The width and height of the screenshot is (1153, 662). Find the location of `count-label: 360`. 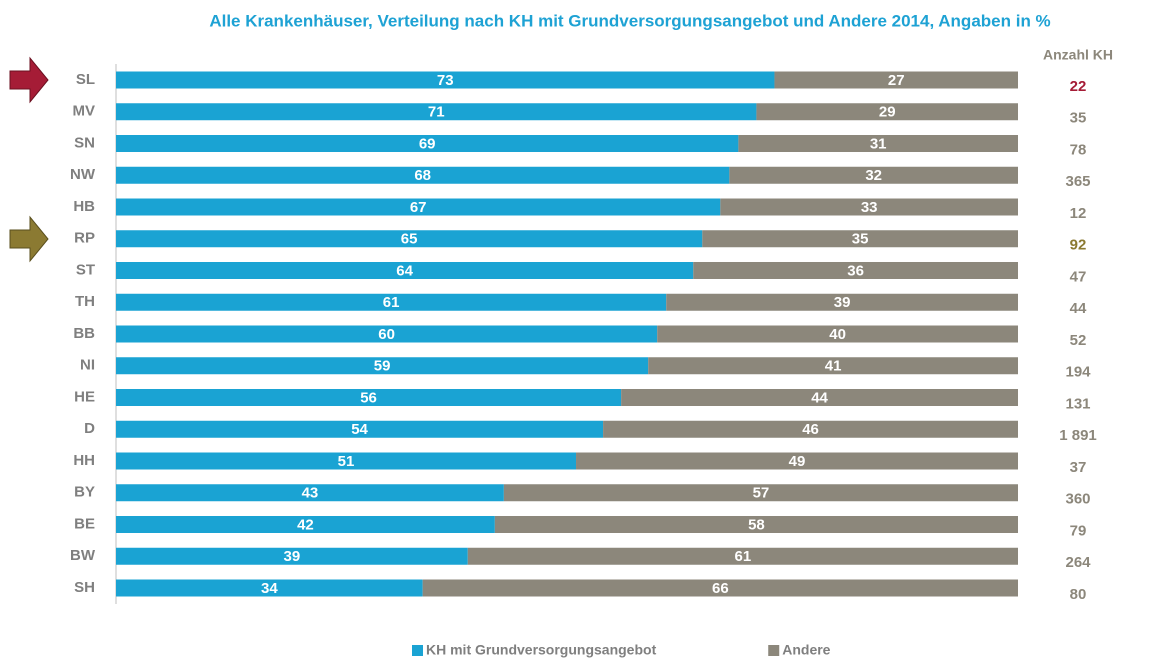

count-label: 360 is located at coordinates (1077, 499).